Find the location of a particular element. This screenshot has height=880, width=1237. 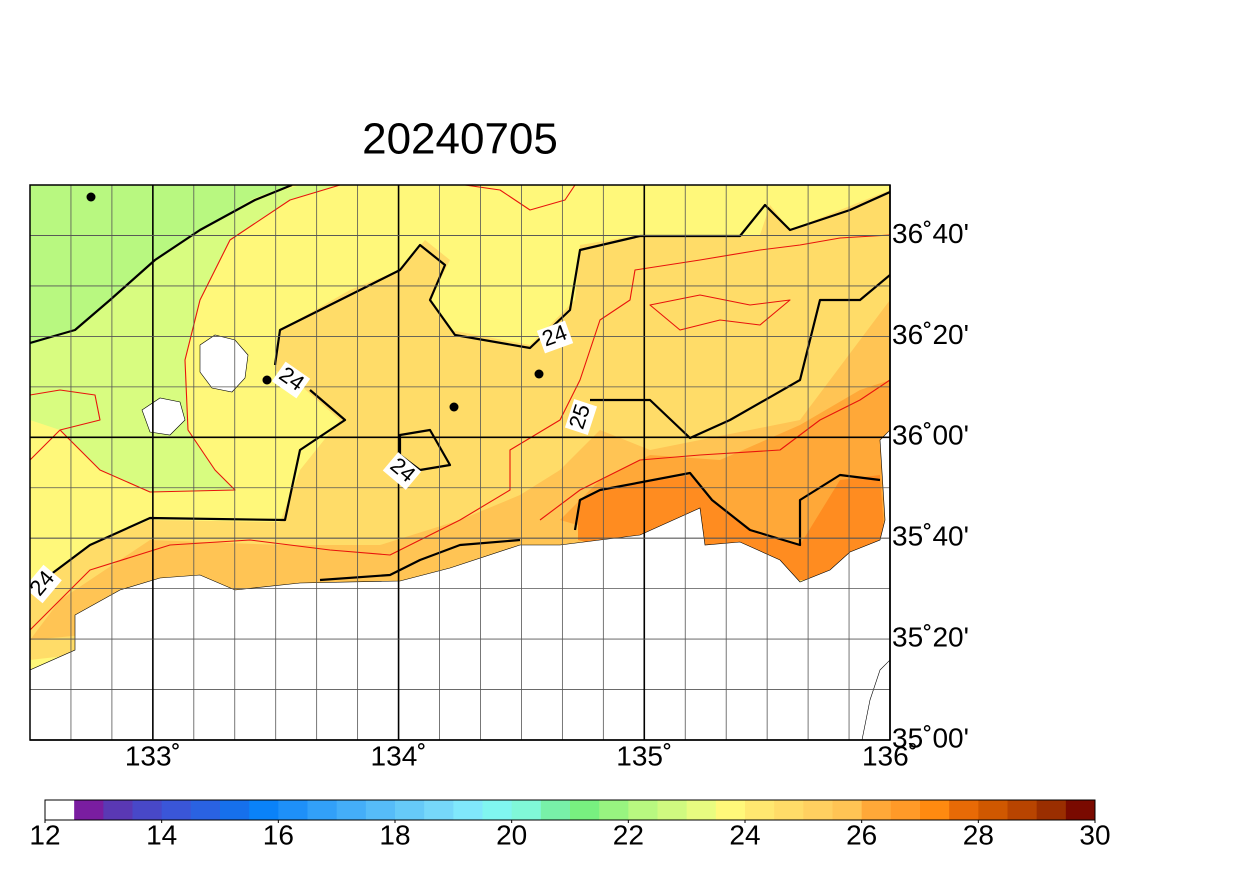

lat-tick-label: 35˚00' is located at coordinates (930, 737).